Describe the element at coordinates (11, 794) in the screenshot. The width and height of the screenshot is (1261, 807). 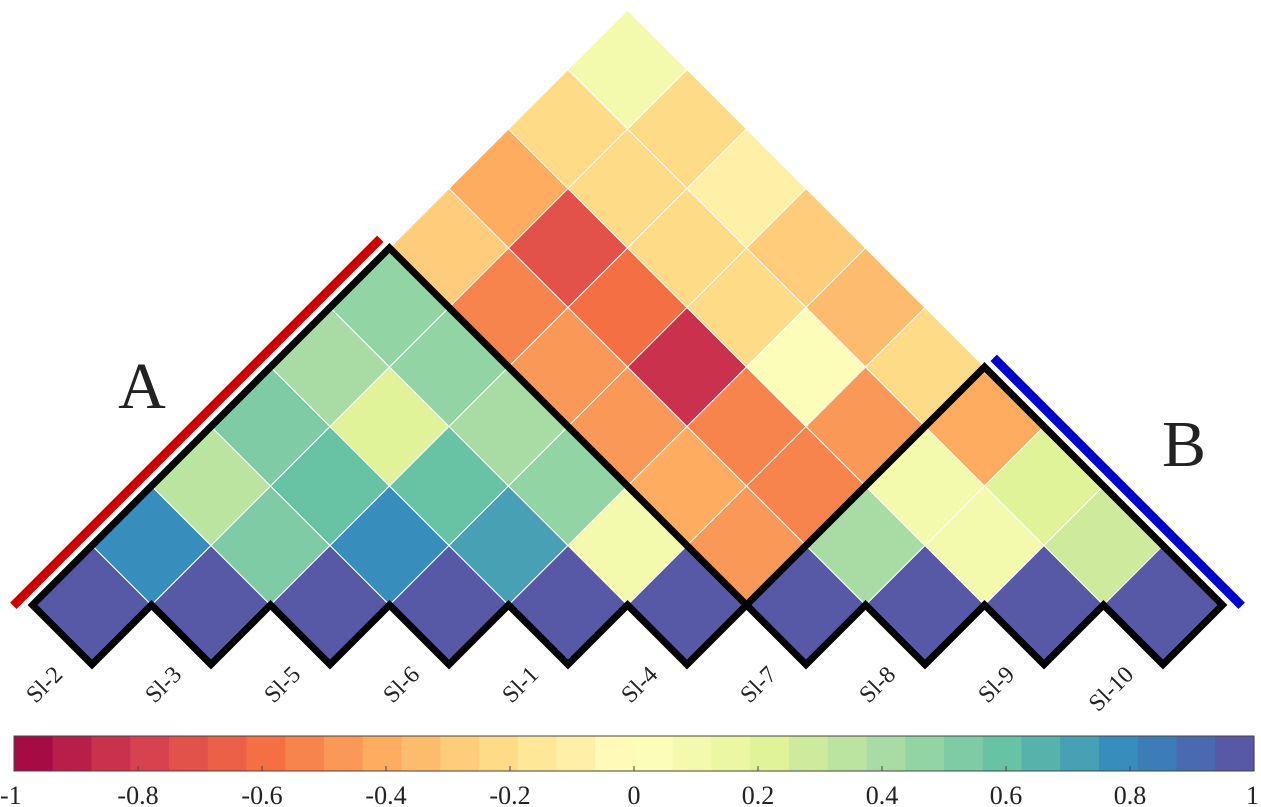
I see `colorbar-tick-label: -1` at that location.